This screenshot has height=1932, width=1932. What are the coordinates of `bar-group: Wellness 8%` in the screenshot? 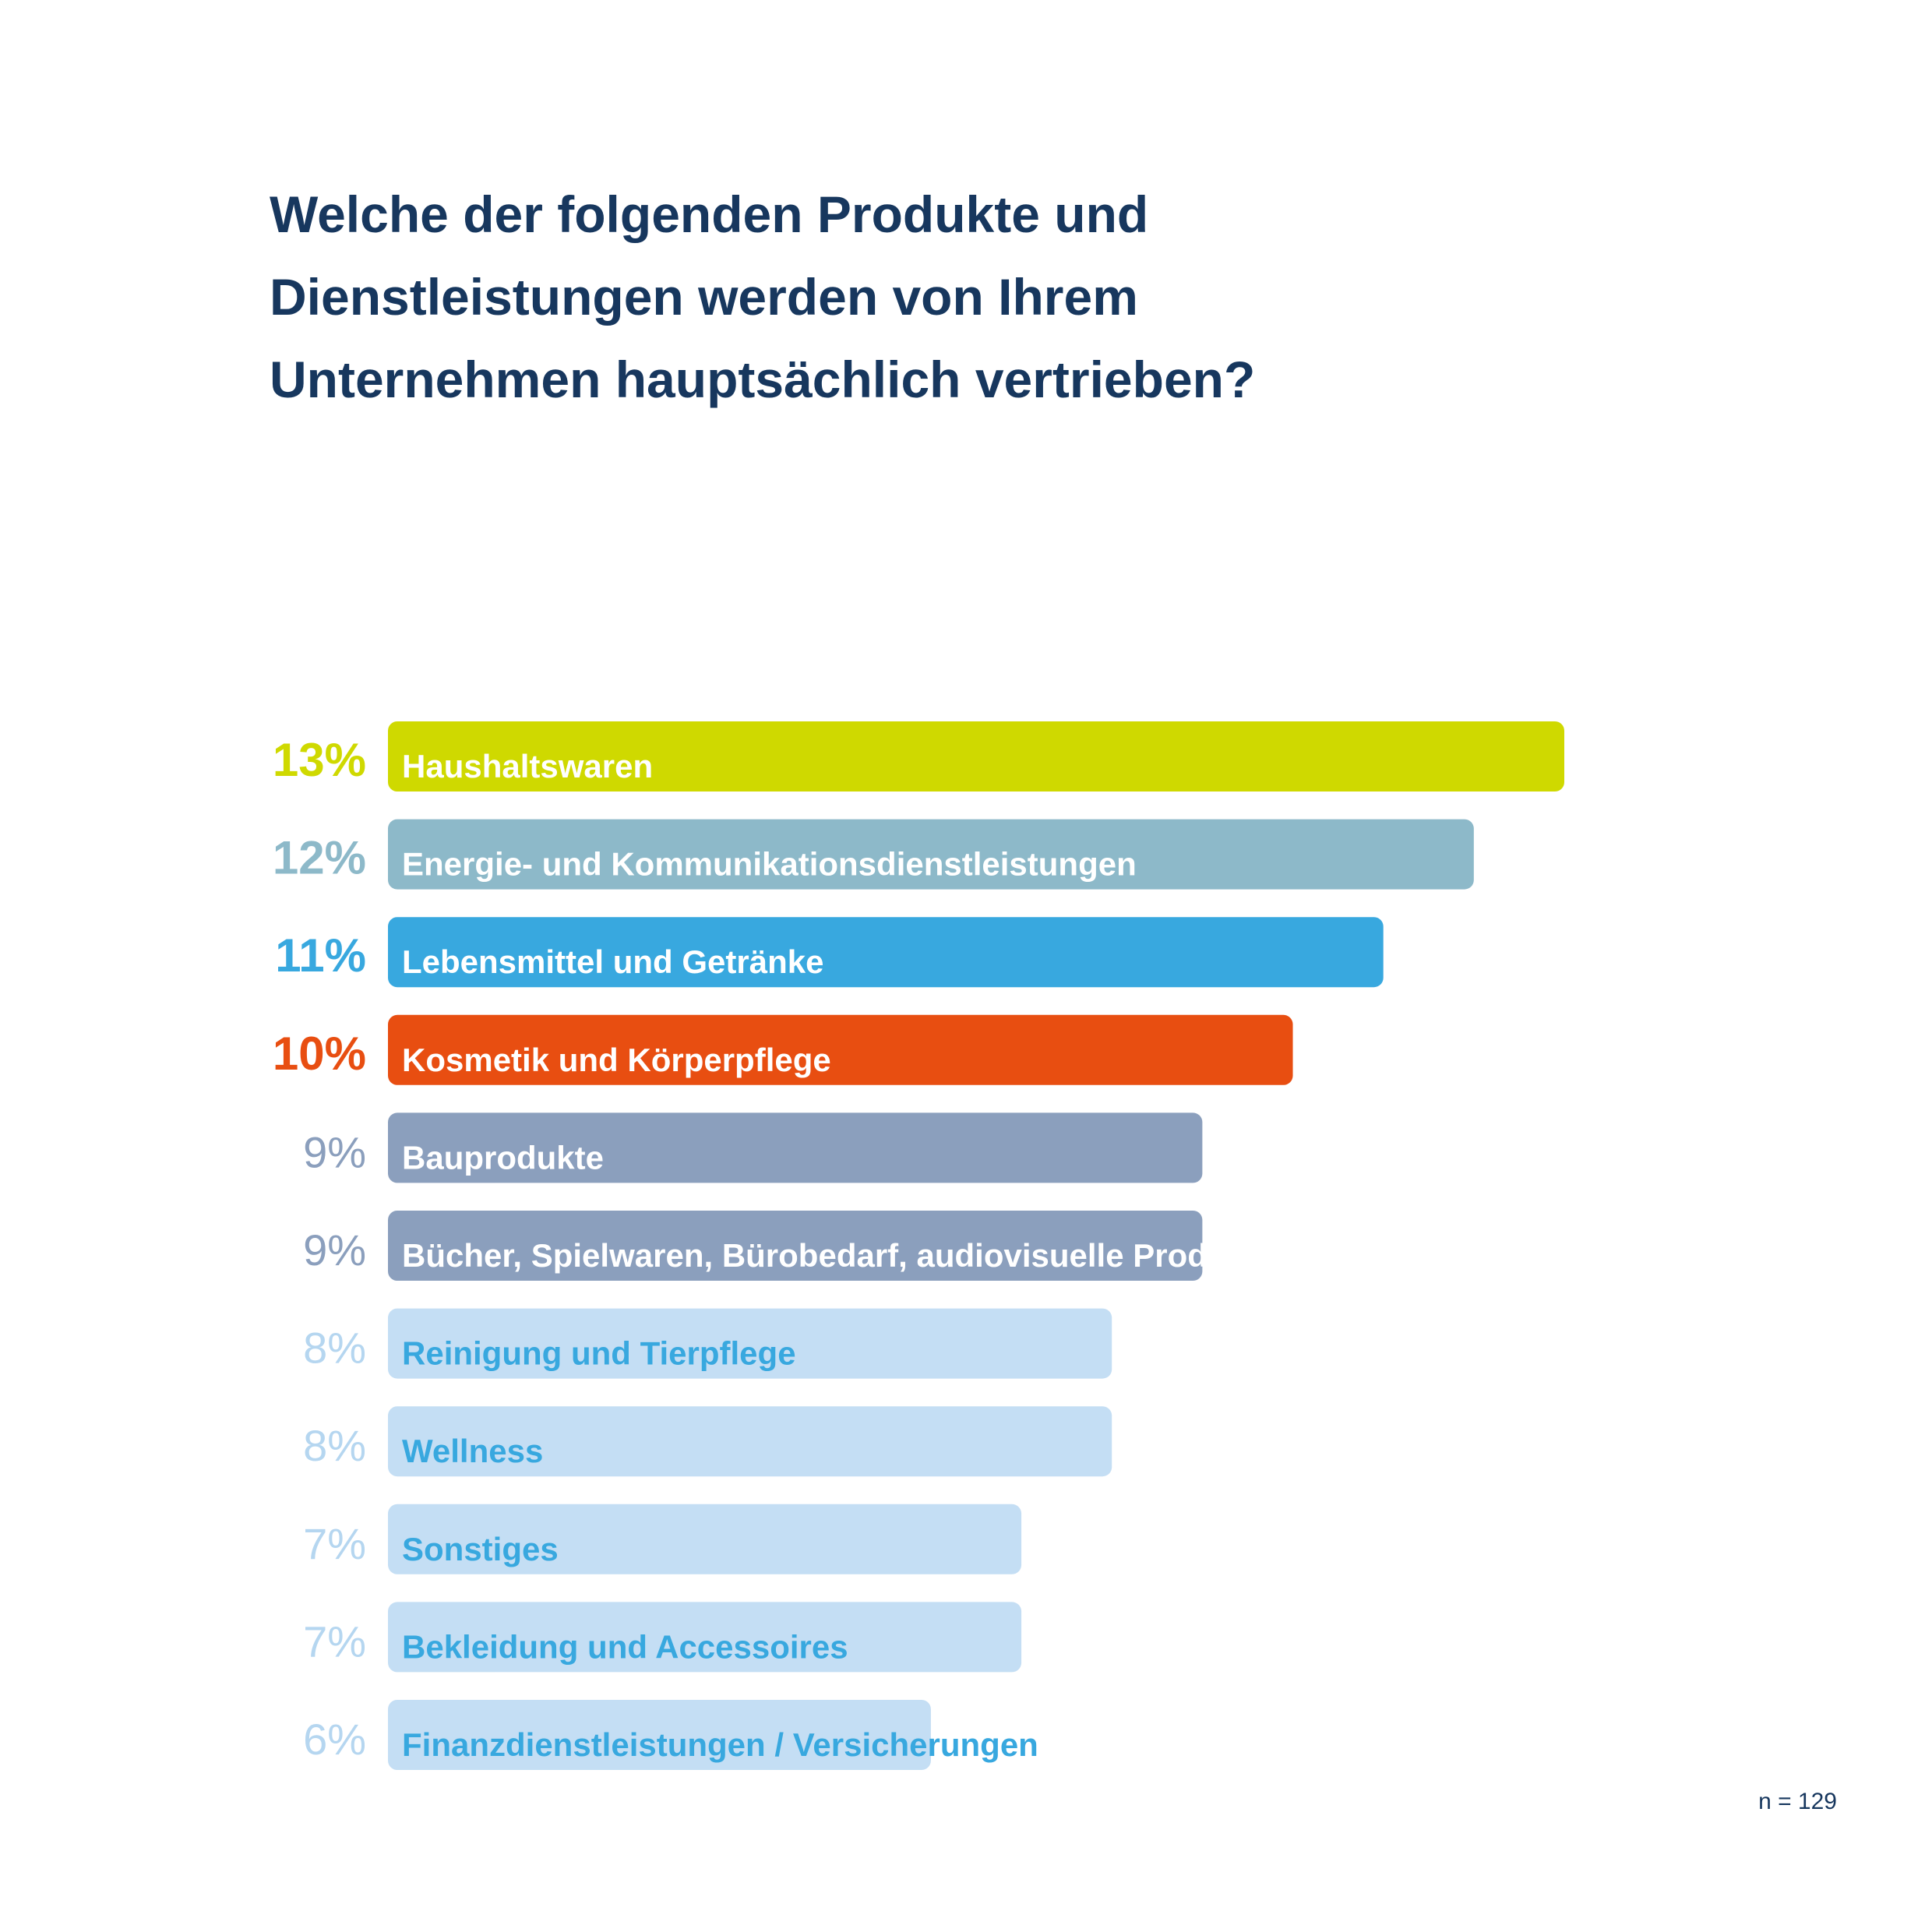 It's located at (707, 1441).